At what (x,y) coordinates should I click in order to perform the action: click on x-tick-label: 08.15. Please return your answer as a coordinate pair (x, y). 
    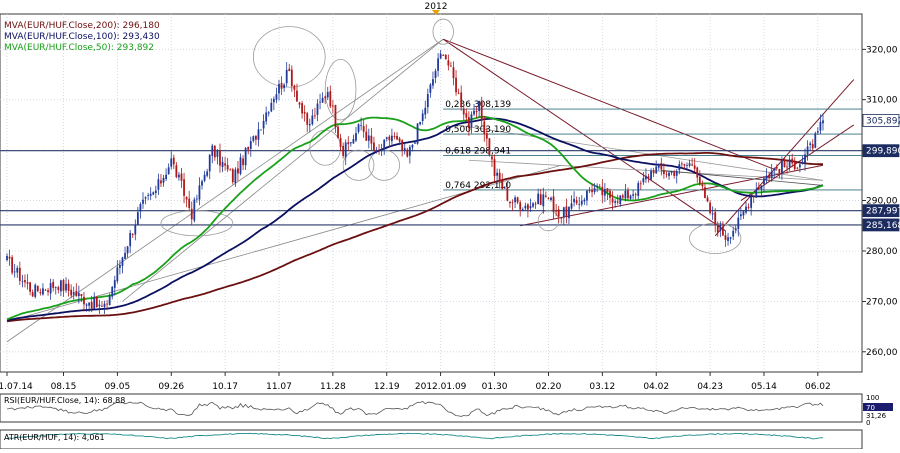
    Looking at the image, I should click on (64, 387).